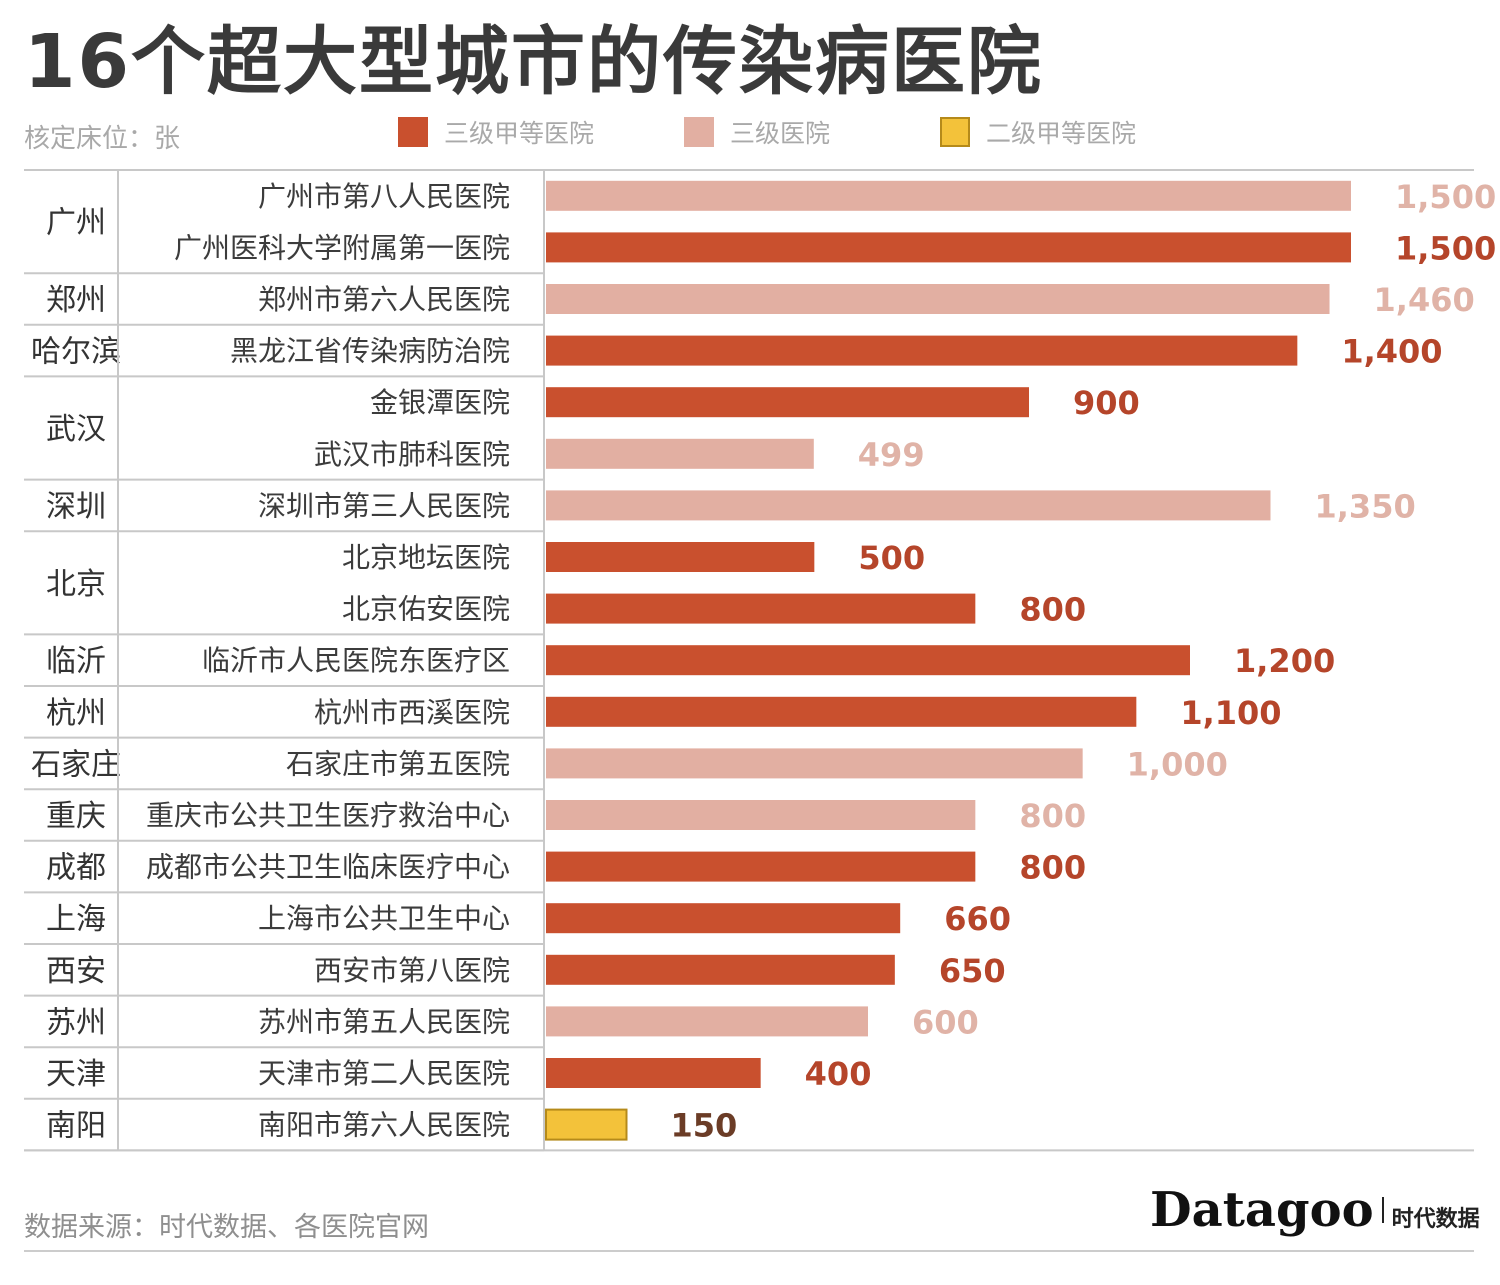  What do you see at coordinates (977, 919) in the screenshot?
I see `value-label: 660` at bounding box center [977, 919].